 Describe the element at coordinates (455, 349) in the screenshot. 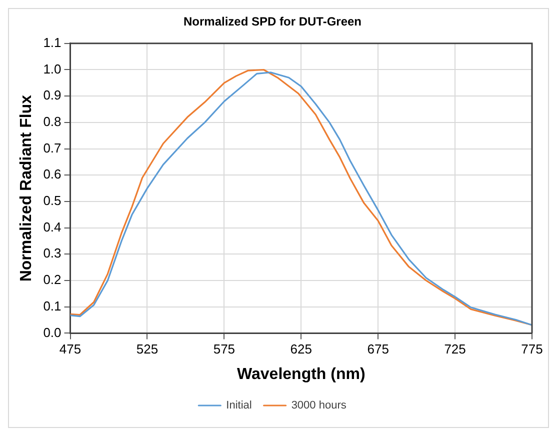

I see `x-tick-label: 725` at that location.